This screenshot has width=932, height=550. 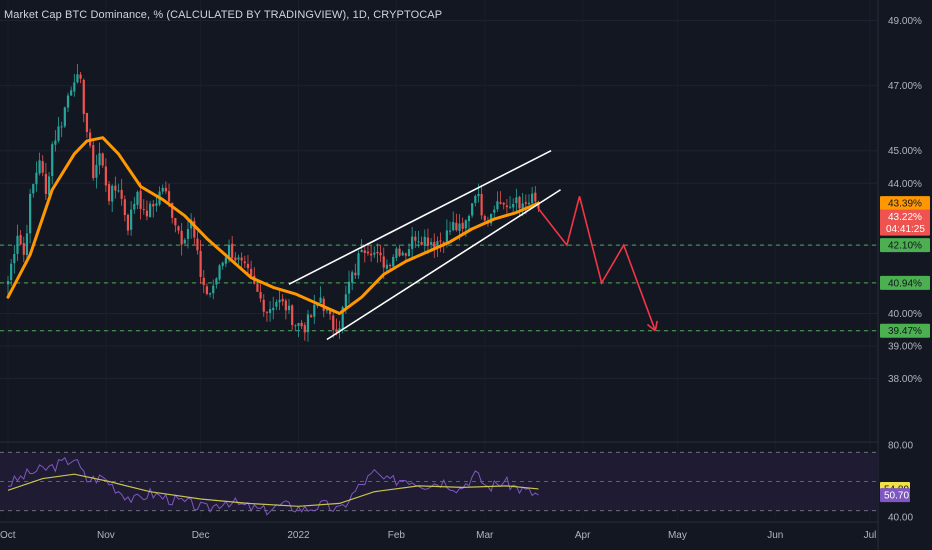 What do you see at coordinates (895, 495) in the screenshot?
I see `rsi-tag` at bounding box center [895, 495].